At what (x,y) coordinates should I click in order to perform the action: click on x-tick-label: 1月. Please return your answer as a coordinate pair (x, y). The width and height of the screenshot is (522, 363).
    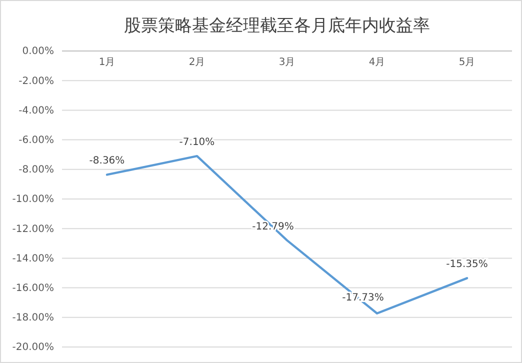
    Looking at the image, I should click on (107, 62).